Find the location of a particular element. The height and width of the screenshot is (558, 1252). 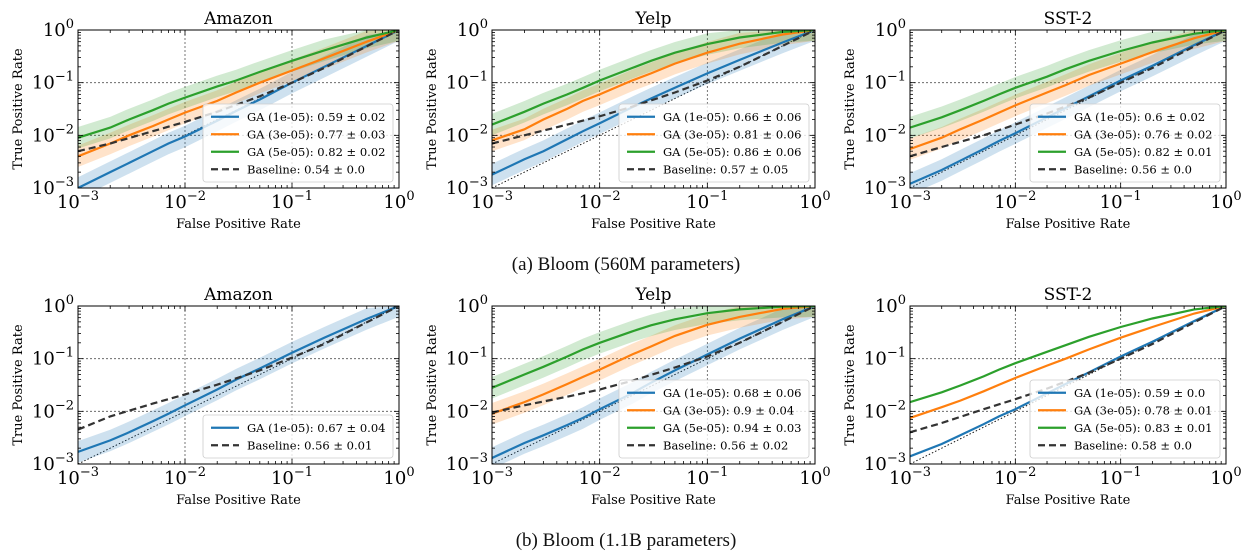

legend-entry: GA (1e-05): 0.59 ± 0.0 is located at coordinates (1139, 393).